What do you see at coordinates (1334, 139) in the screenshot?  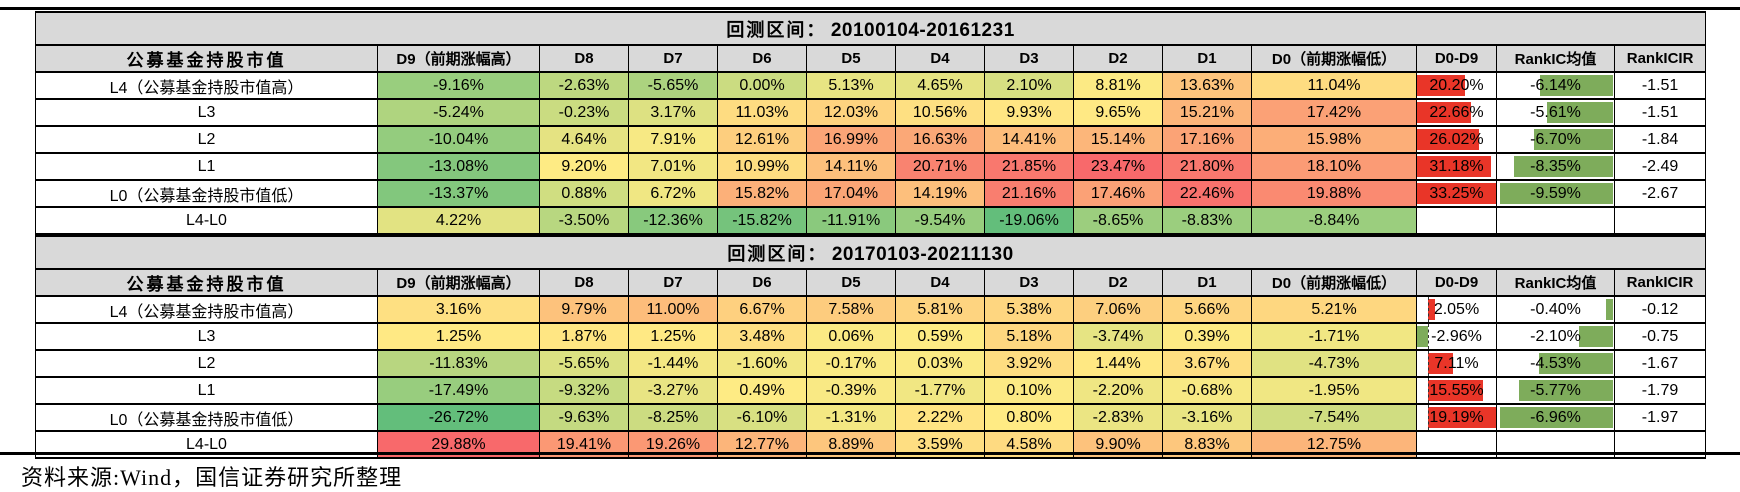 I see `heat-cell: 15.98%` at bounding box center [1334, 139].